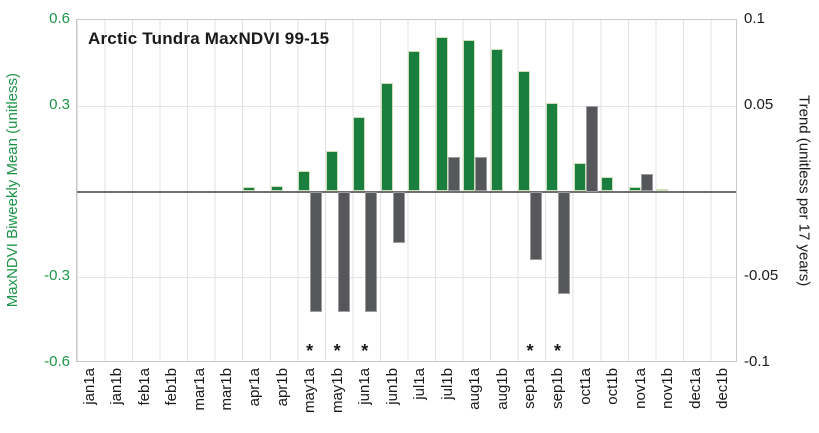 Image resolution: width=819 pixels, height=433 pixels. Describe the element at coordinates (172, 387) in the screenshot. I see `x-tick-feb1b: feb1b` at that location.